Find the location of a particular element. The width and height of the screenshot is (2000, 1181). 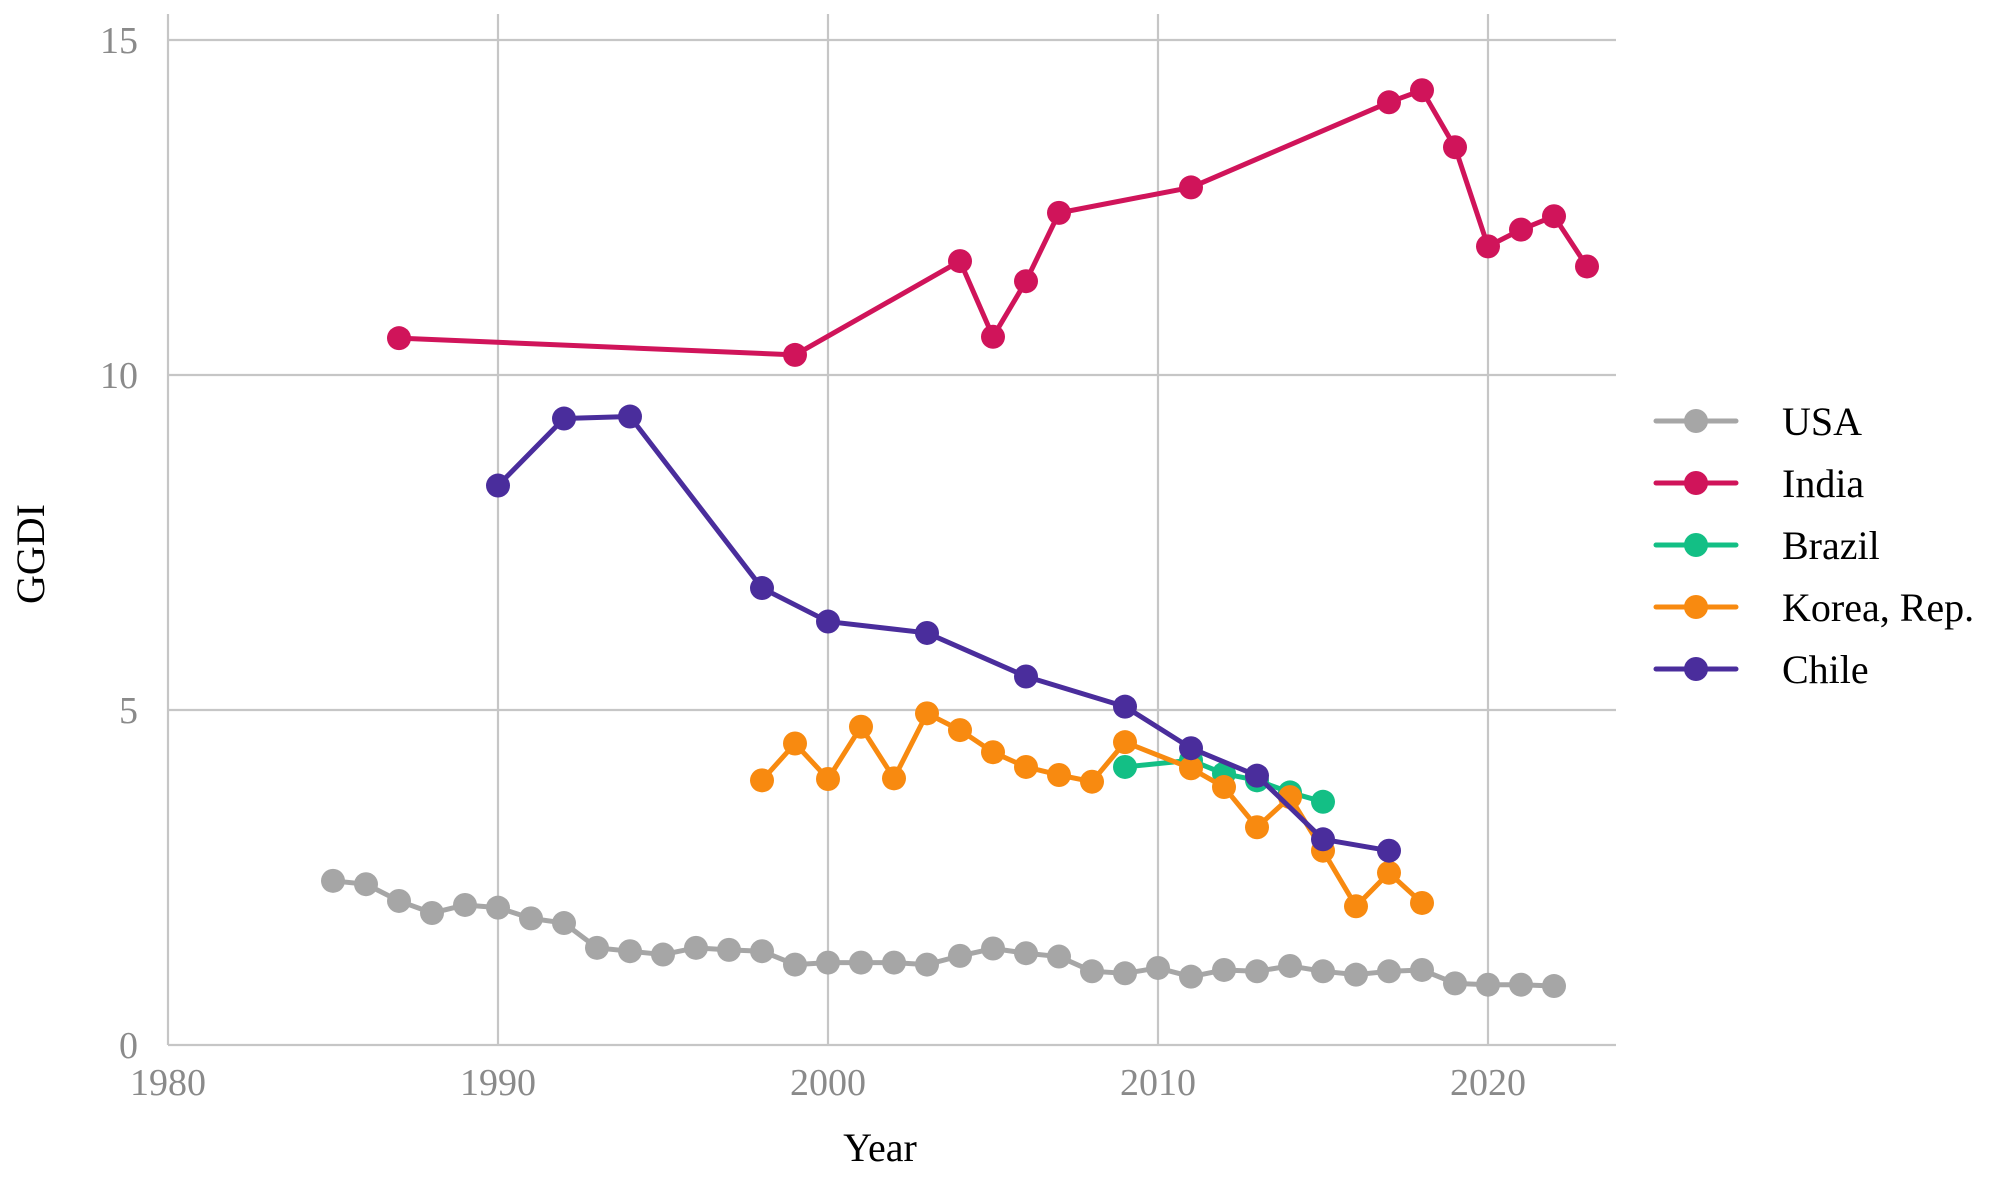

legend-swatch-marker-india is located at coordinates (1696, 483).